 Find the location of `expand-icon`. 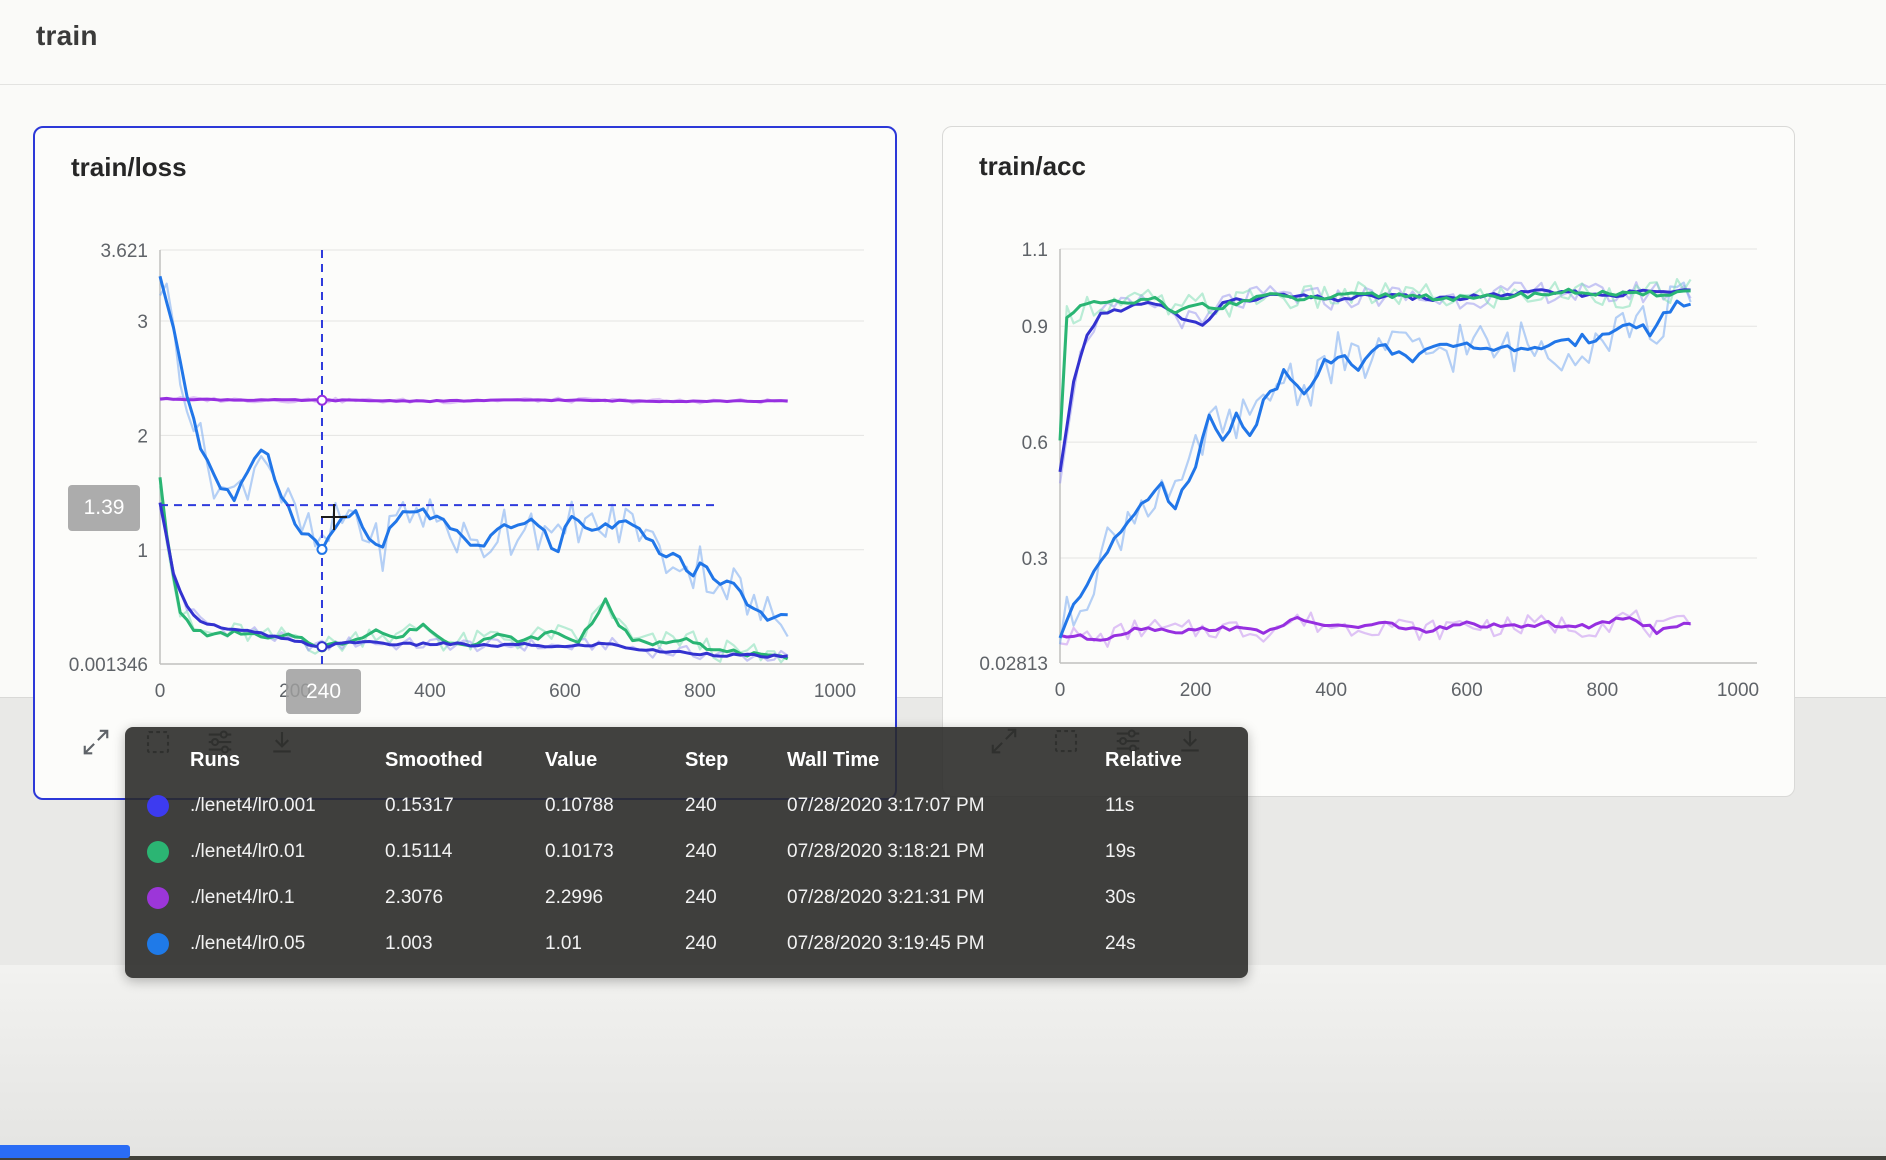

expand-icon is located at coordinates (98, 742).